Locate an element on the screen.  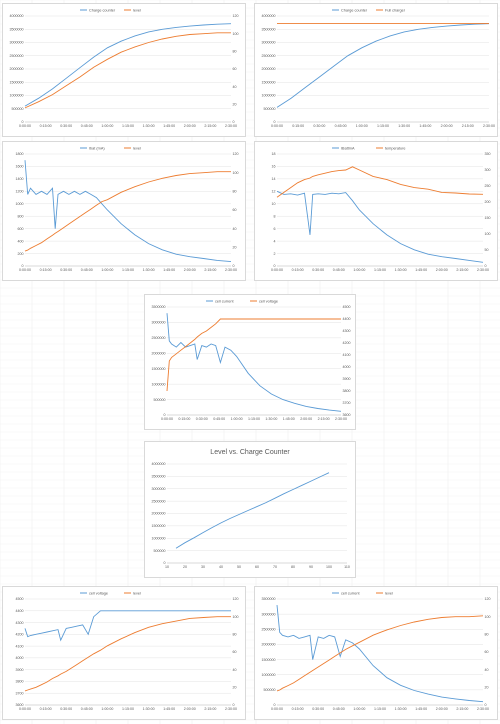
x-tick-label: 20 is located at coordinates (185, 567).